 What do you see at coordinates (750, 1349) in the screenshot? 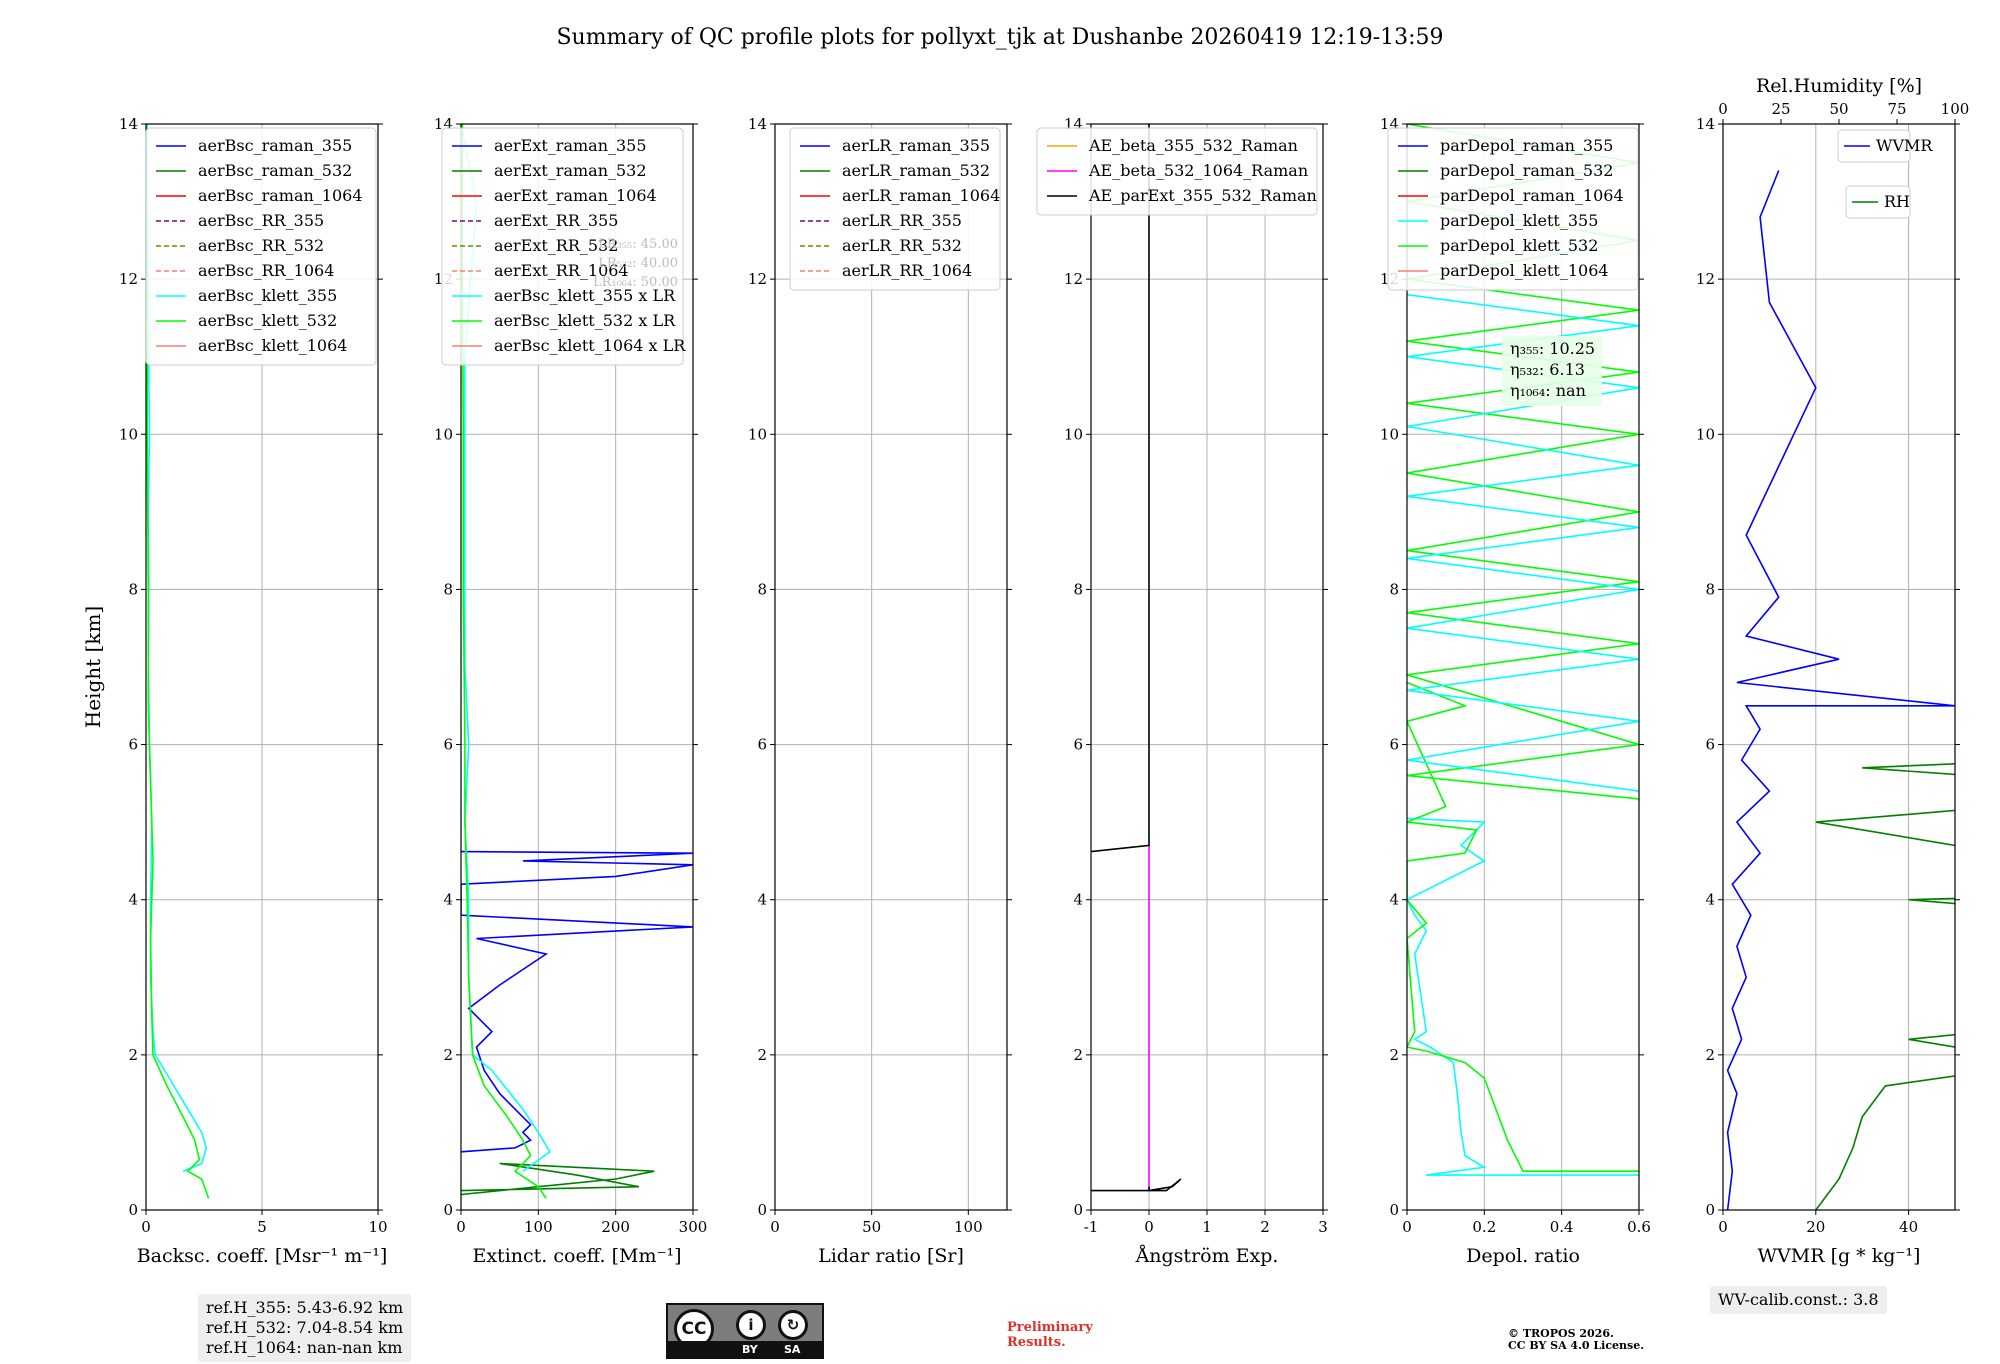
I see `license-by: BY` at bounding box center [750, 1349].